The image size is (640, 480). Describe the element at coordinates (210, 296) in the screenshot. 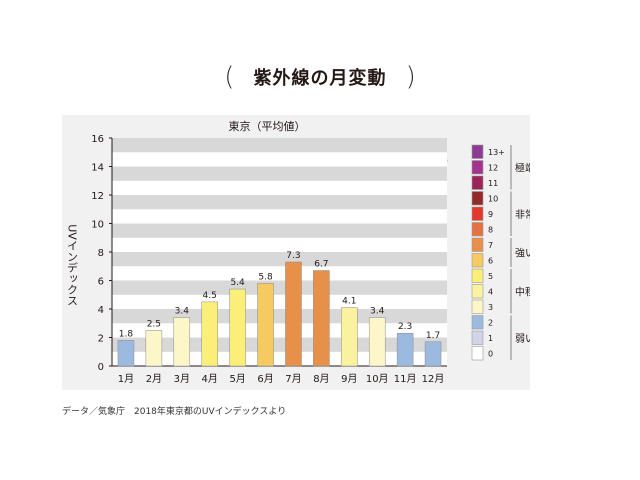

I see `bar-value-label: 4.5` at that location.